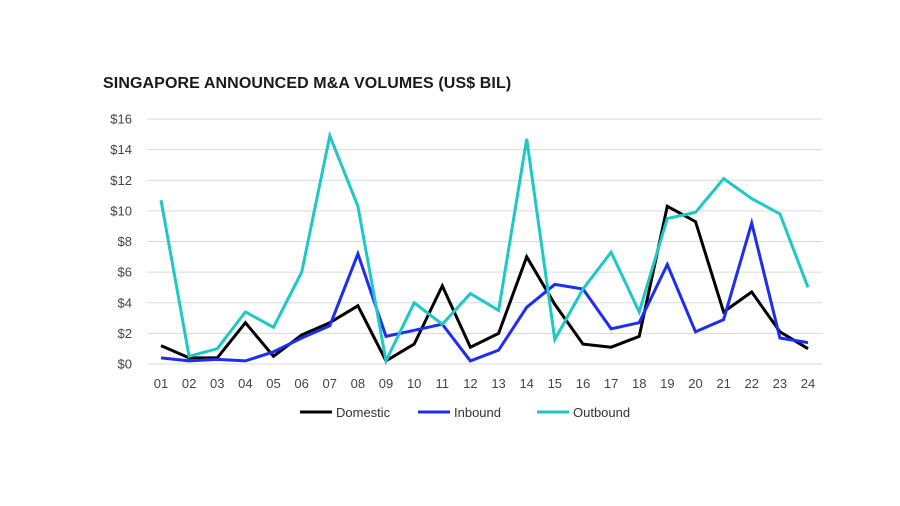 This screenshot has width=900, height=506. Describe the element at coordinates (752, 383) in the screenshot. I see `x-tick-label: 22` at that location.